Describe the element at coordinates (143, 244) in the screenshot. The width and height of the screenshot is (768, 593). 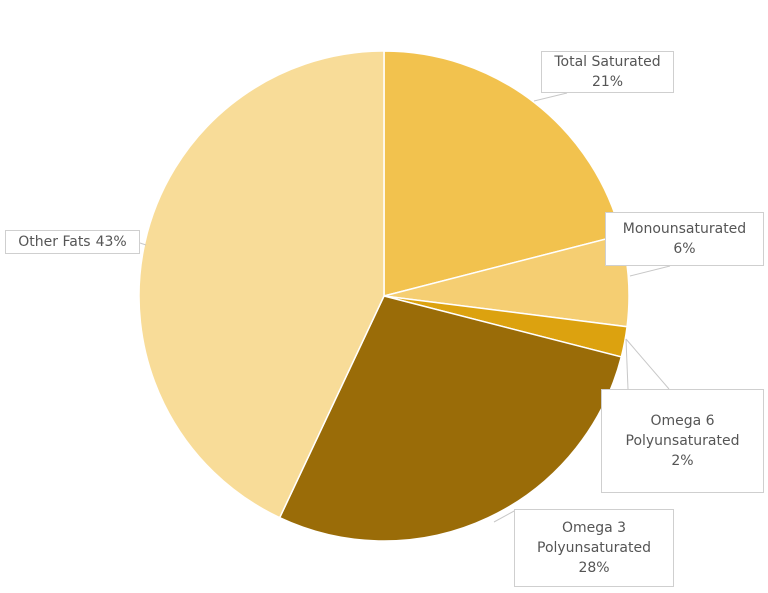
I see `leader-line-other-fats` at that location.